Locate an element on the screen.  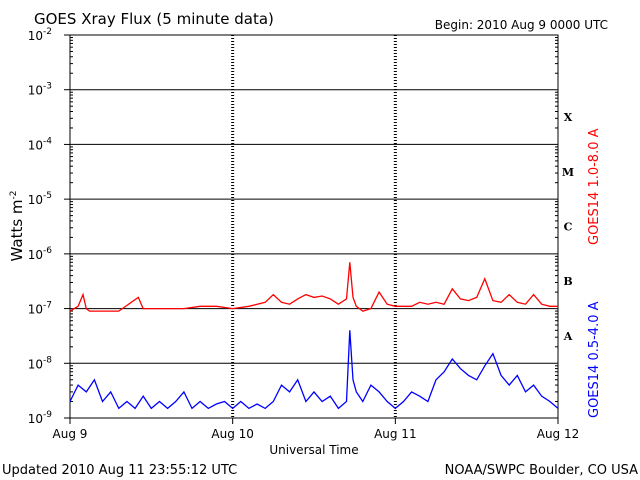
legend-series-1-group: GOES14 1.0-8.0 A is located at coordinates (594, 186).